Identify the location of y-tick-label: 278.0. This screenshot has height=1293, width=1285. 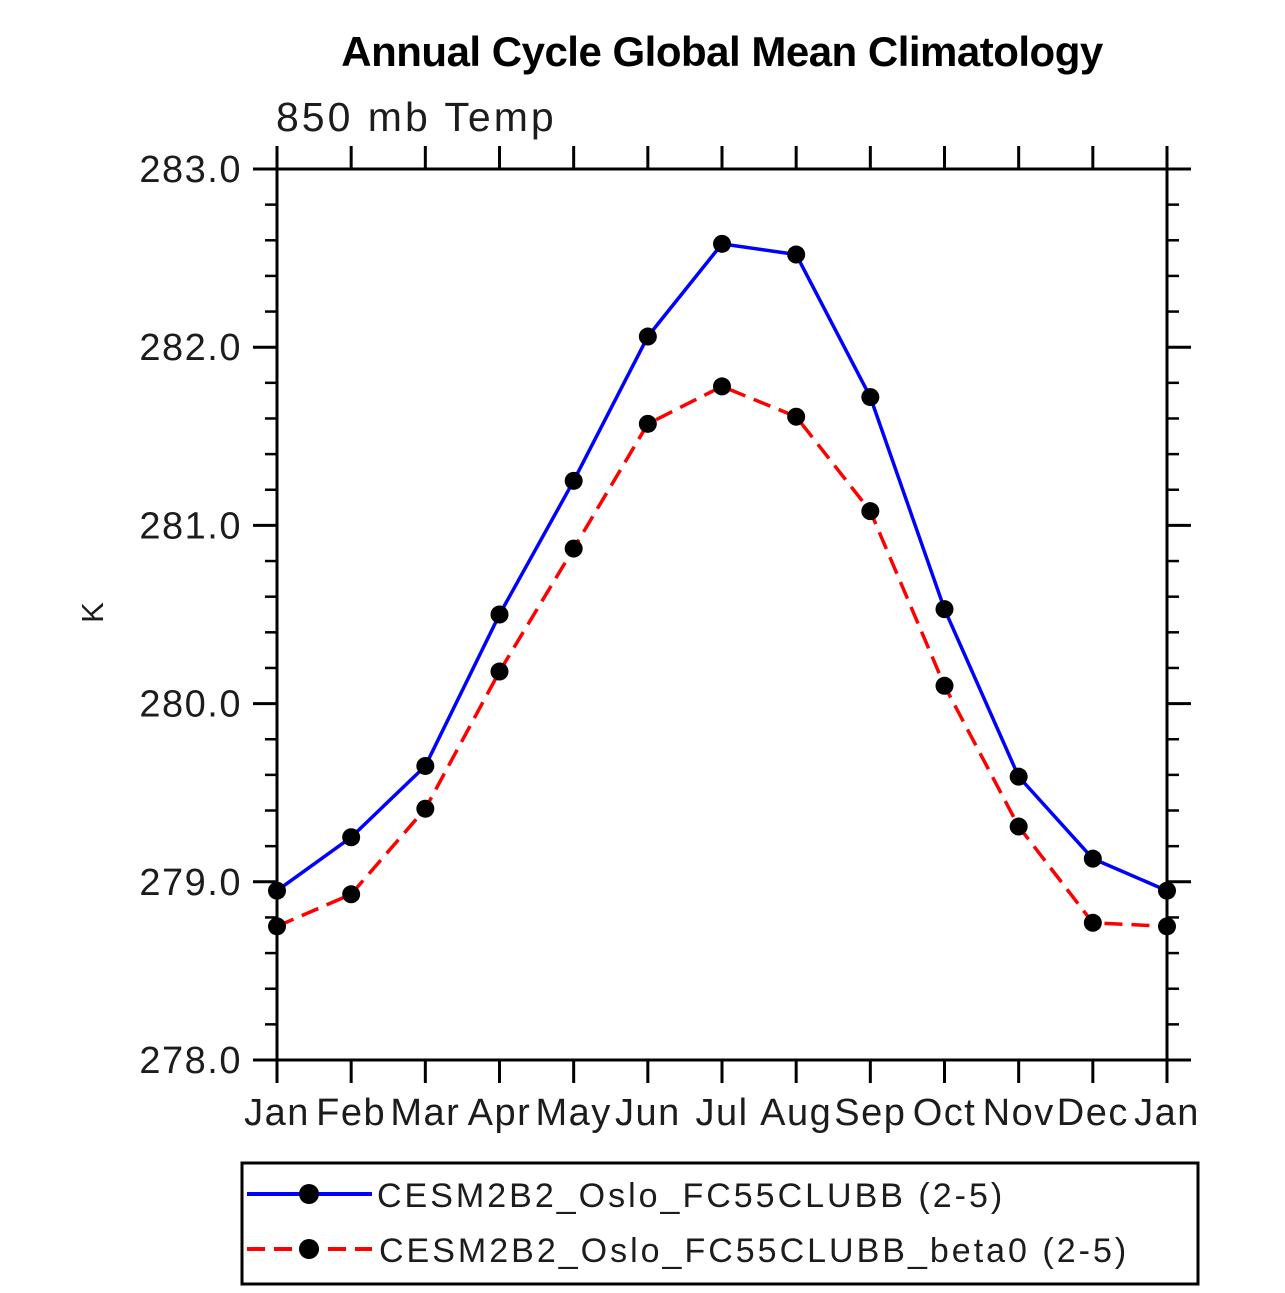
(190, 1061).